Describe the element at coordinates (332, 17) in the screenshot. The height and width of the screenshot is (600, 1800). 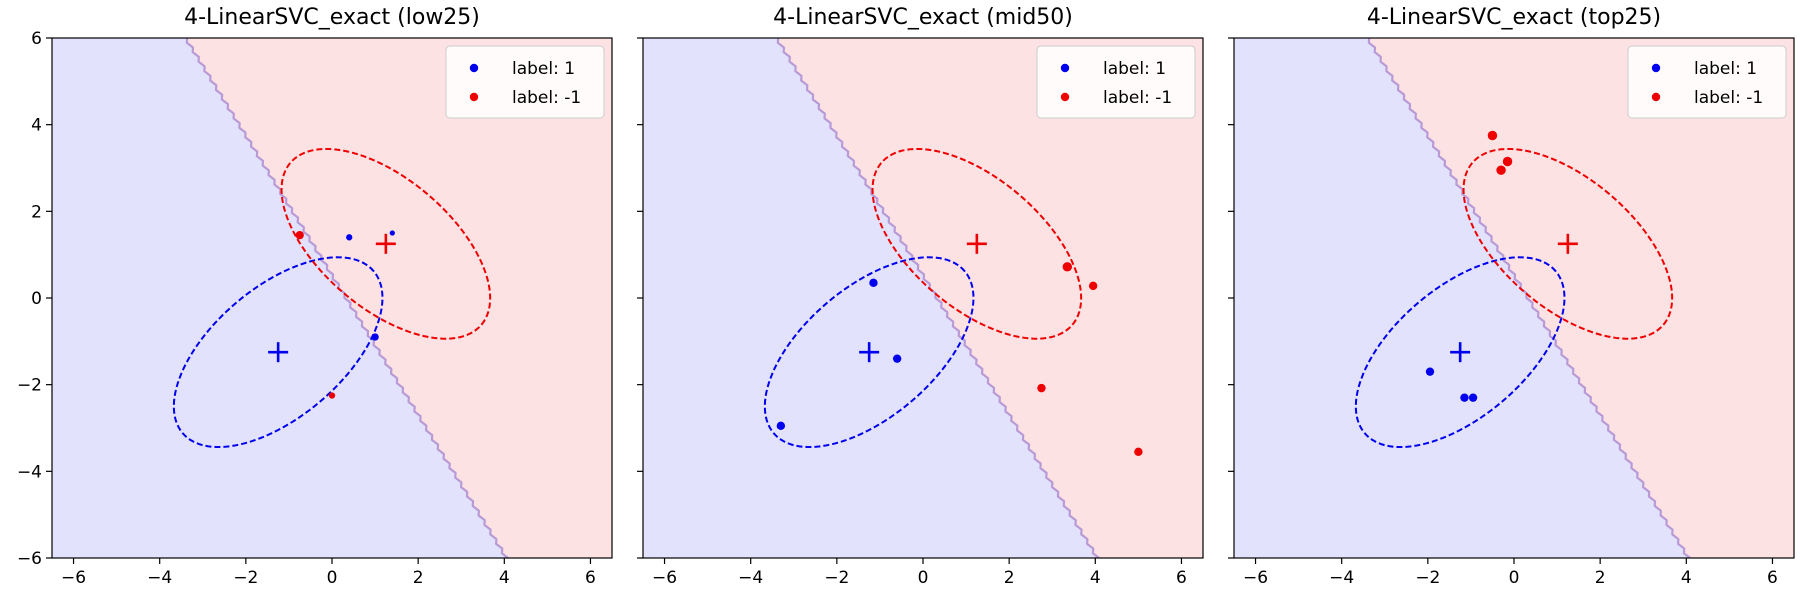
I see `chart-title: 4-LinearSVC_exact (low25)` at that location.